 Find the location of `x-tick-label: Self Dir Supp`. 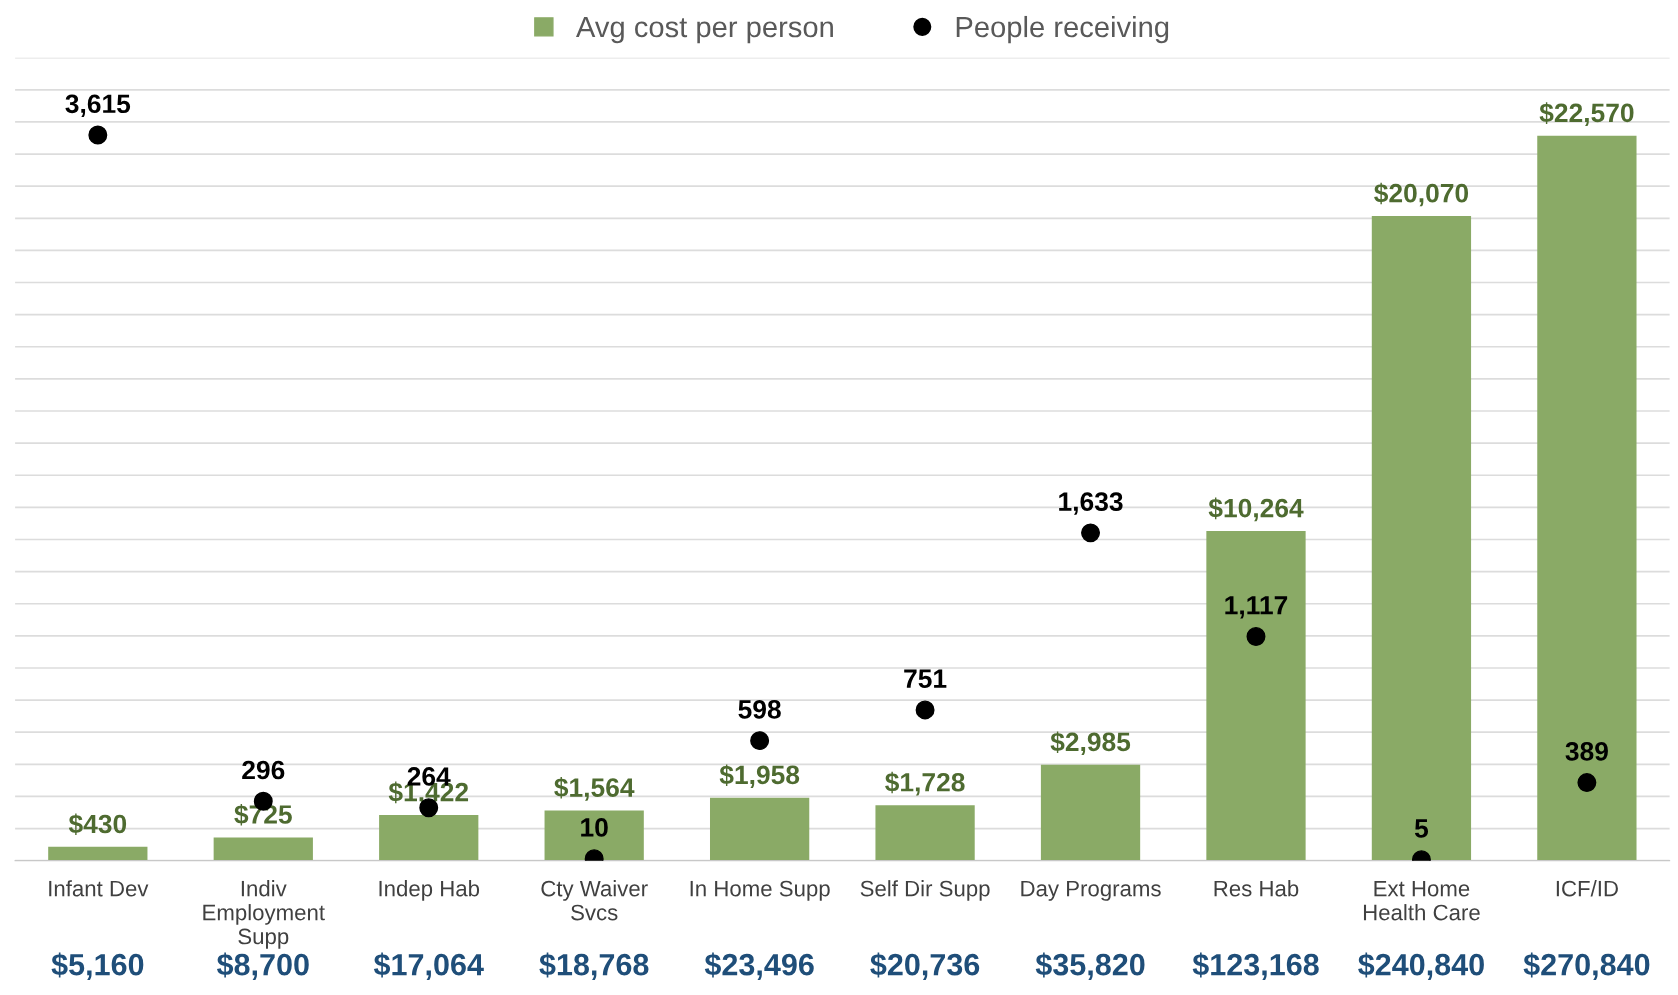

x-tick-label: Self Dir Supp is located at coordinates (925, 890).